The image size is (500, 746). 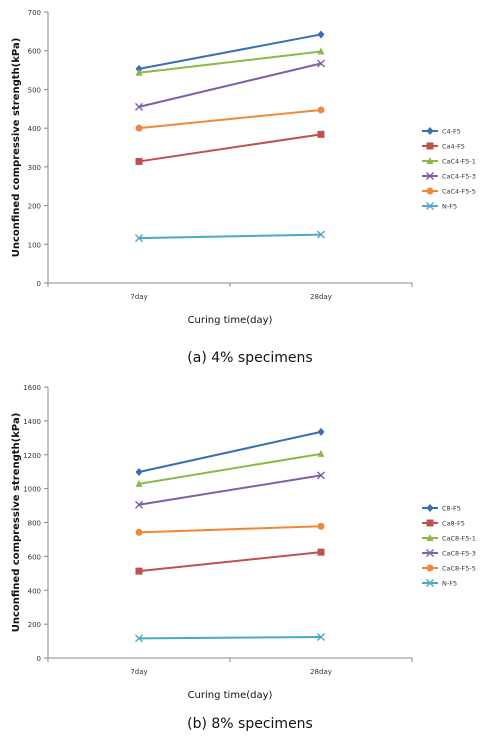 I want to click on series-ca4-f5, so click(x=230, y=147).